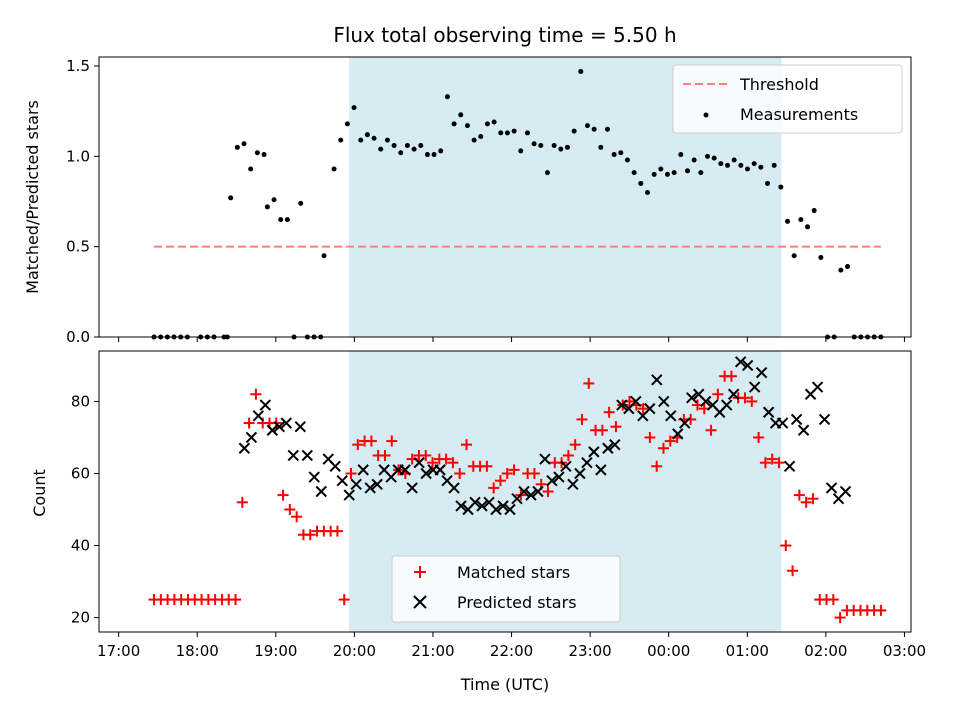 The height and width of the screenshot is (720, 960). Describe the element at coordinates (504, 35) in the screenshot. I see `chart-title: Flux total observing time = 5.50 h` at that location.